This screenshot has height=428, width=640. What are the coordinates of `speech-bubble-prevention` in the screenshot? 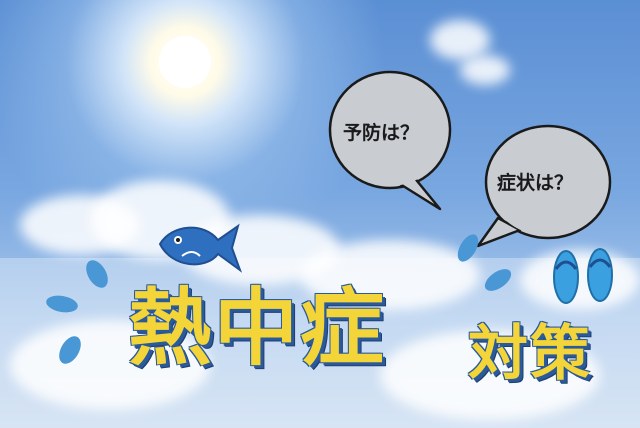 It's located at (390, 140).